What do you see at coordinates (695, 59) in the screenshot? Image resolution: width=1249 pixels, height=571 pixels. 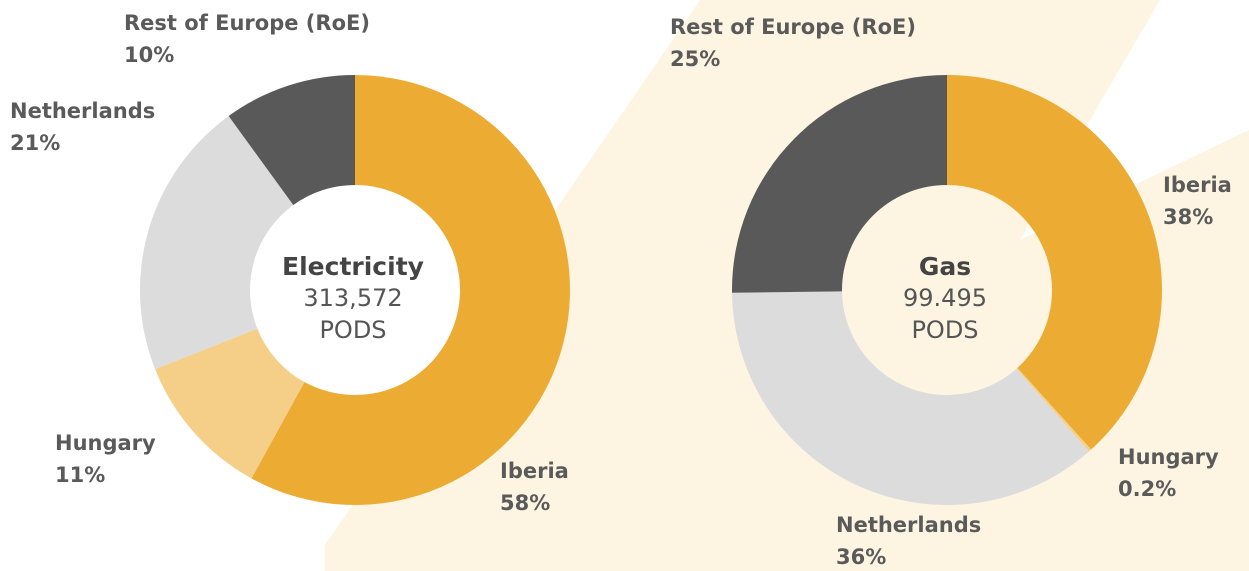 I see `slice-value: 25%` at bounding box center [695, 59].